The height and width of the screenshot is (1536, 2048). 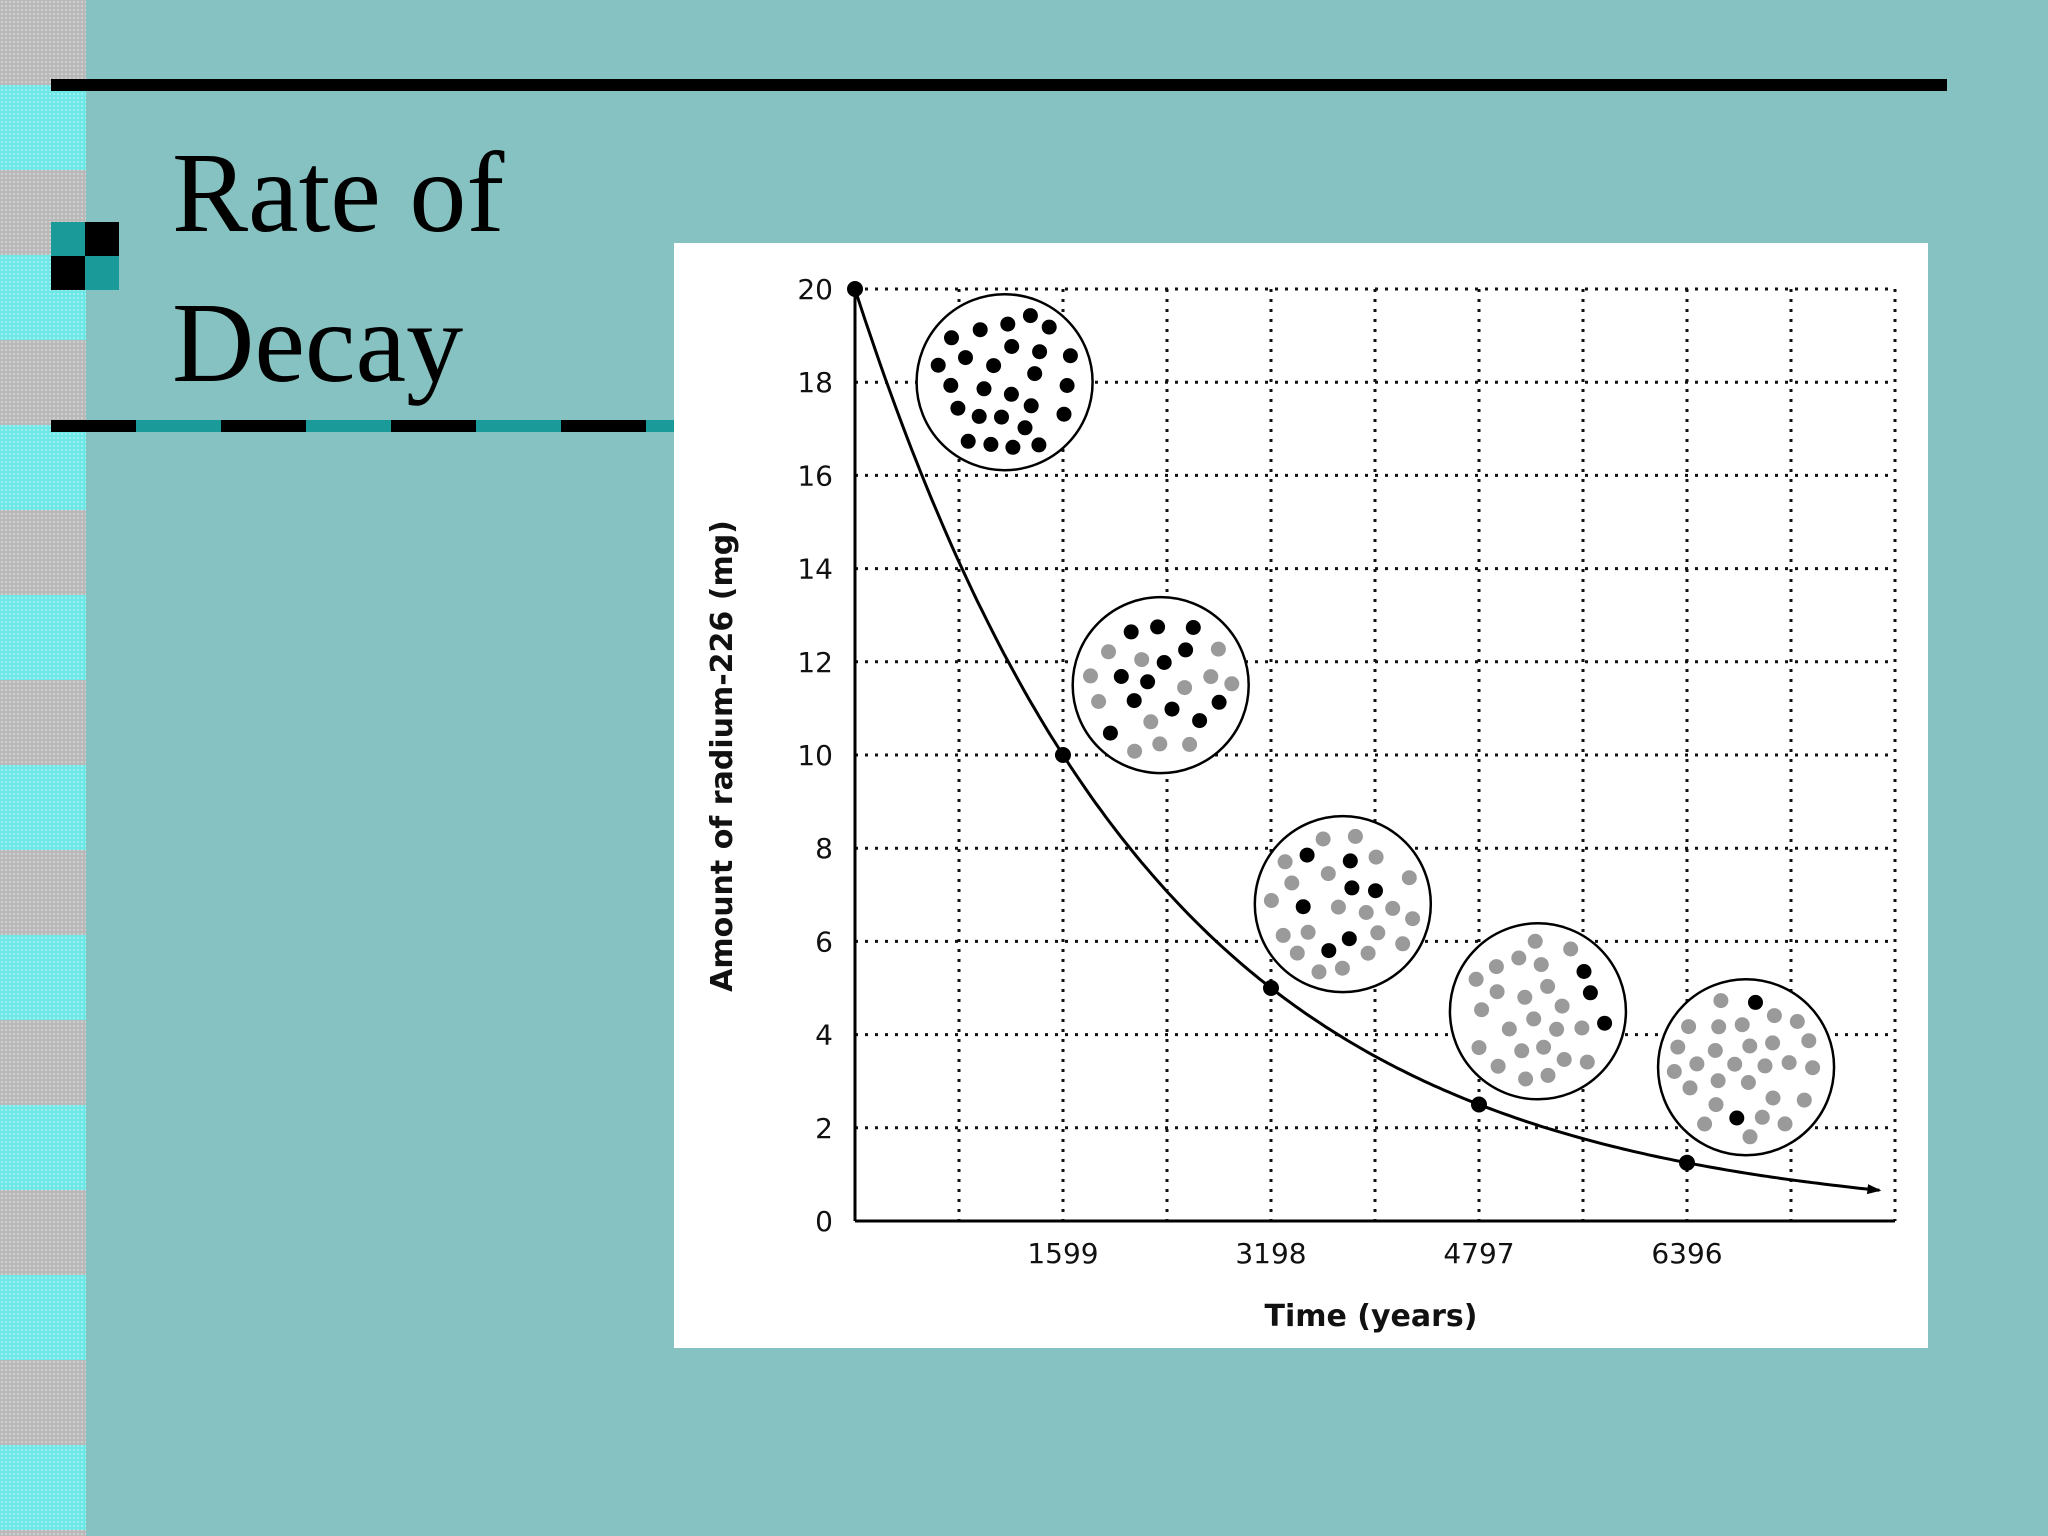 What do you see at coordinates (363, 426) in the screenshot?
I see `title-underline-rule` at bounding box center [363, 426].